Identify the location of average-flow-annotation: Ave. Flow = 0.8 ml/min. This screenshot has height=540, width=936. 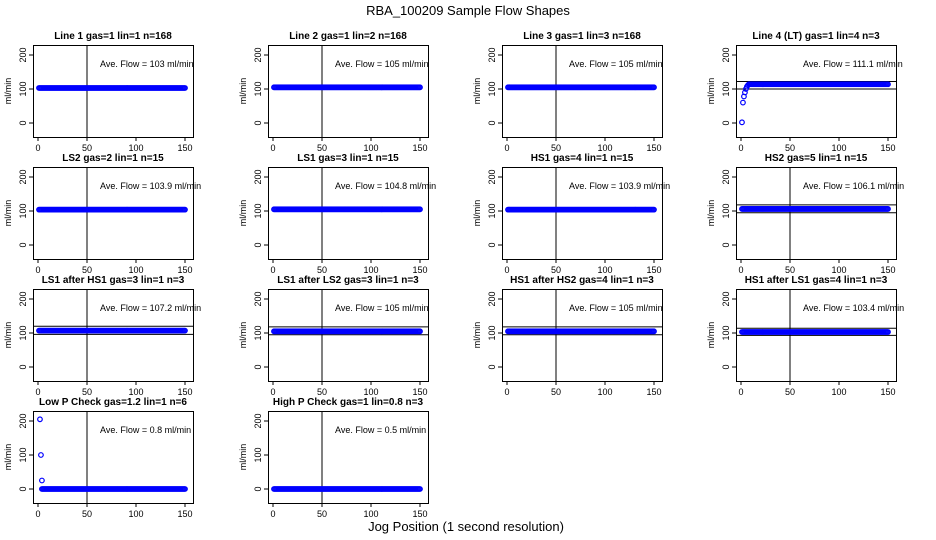
(145, 430).